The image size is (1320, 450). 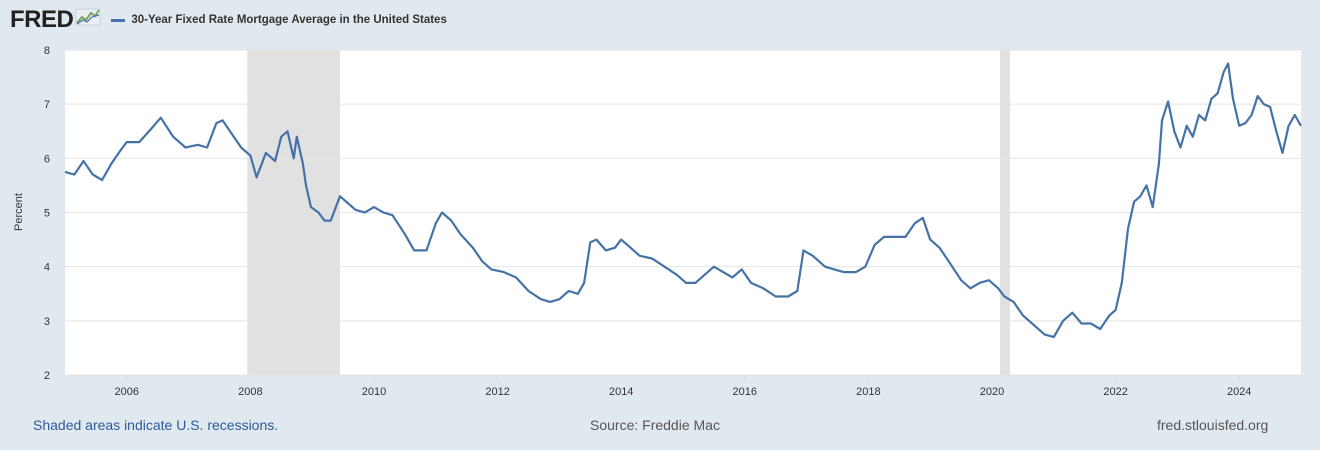 I want to click on y-tick-label-2: 2, so click(x=47, y=376).